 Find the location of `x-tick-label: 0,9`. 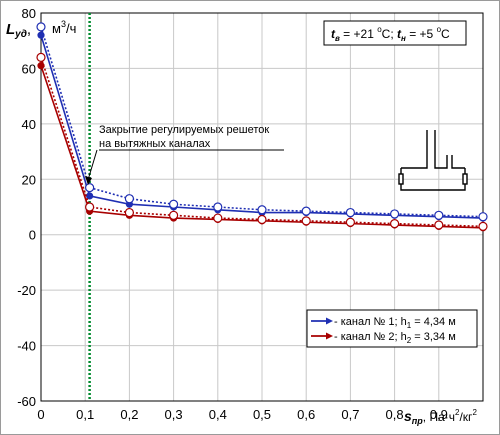

x-tick-label: 0,9 is located at coordinates (439, 414).